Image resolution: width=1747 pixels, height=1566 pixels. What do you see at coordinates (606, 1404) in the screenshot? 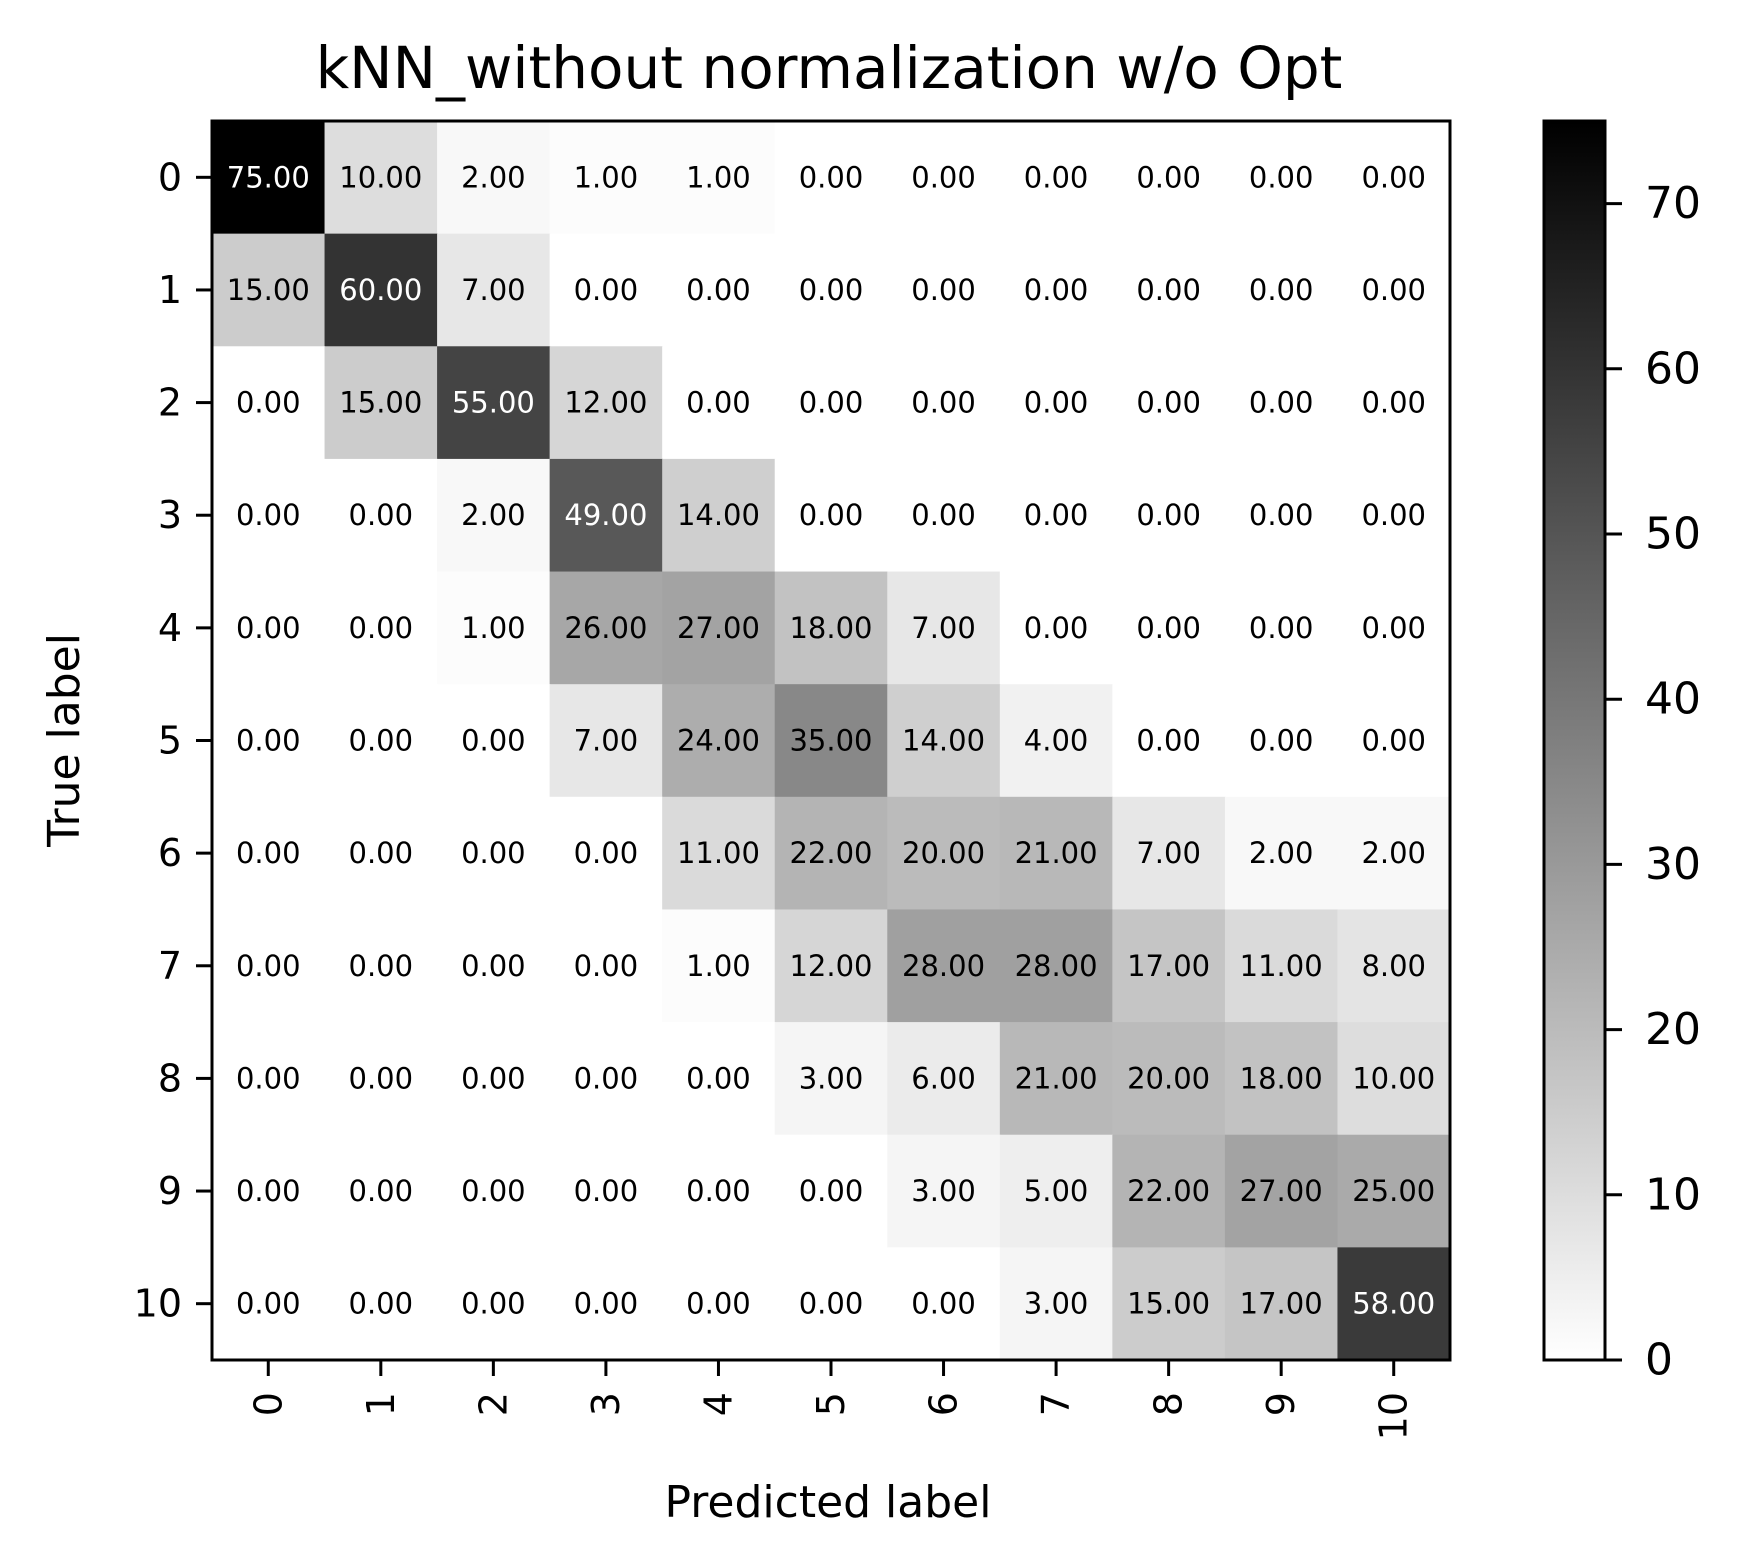
I see `x-tick-label: 3` at bounding box center [606, 1404].